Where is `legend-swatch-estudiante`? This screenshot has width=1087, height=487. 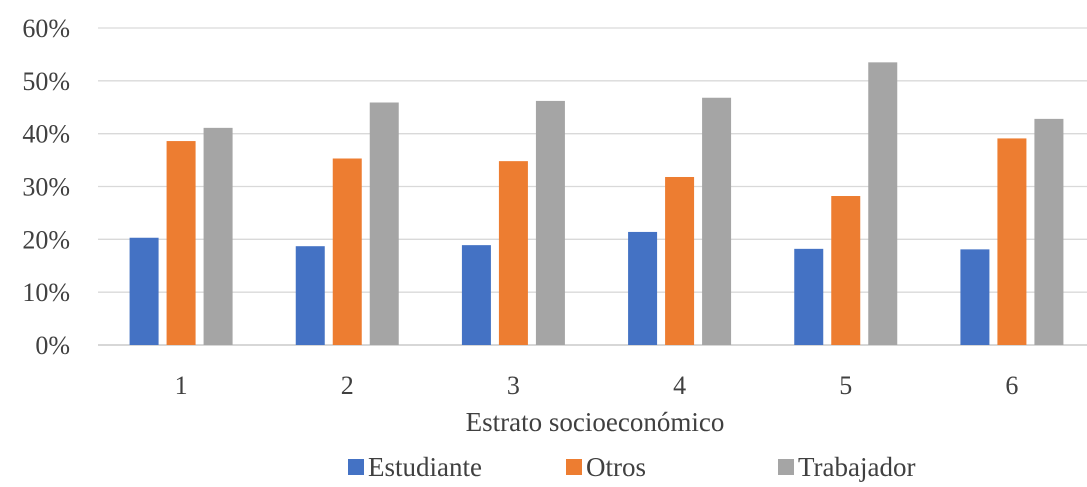 legend-swatch-estudiante is located at coordinates (356, 467).